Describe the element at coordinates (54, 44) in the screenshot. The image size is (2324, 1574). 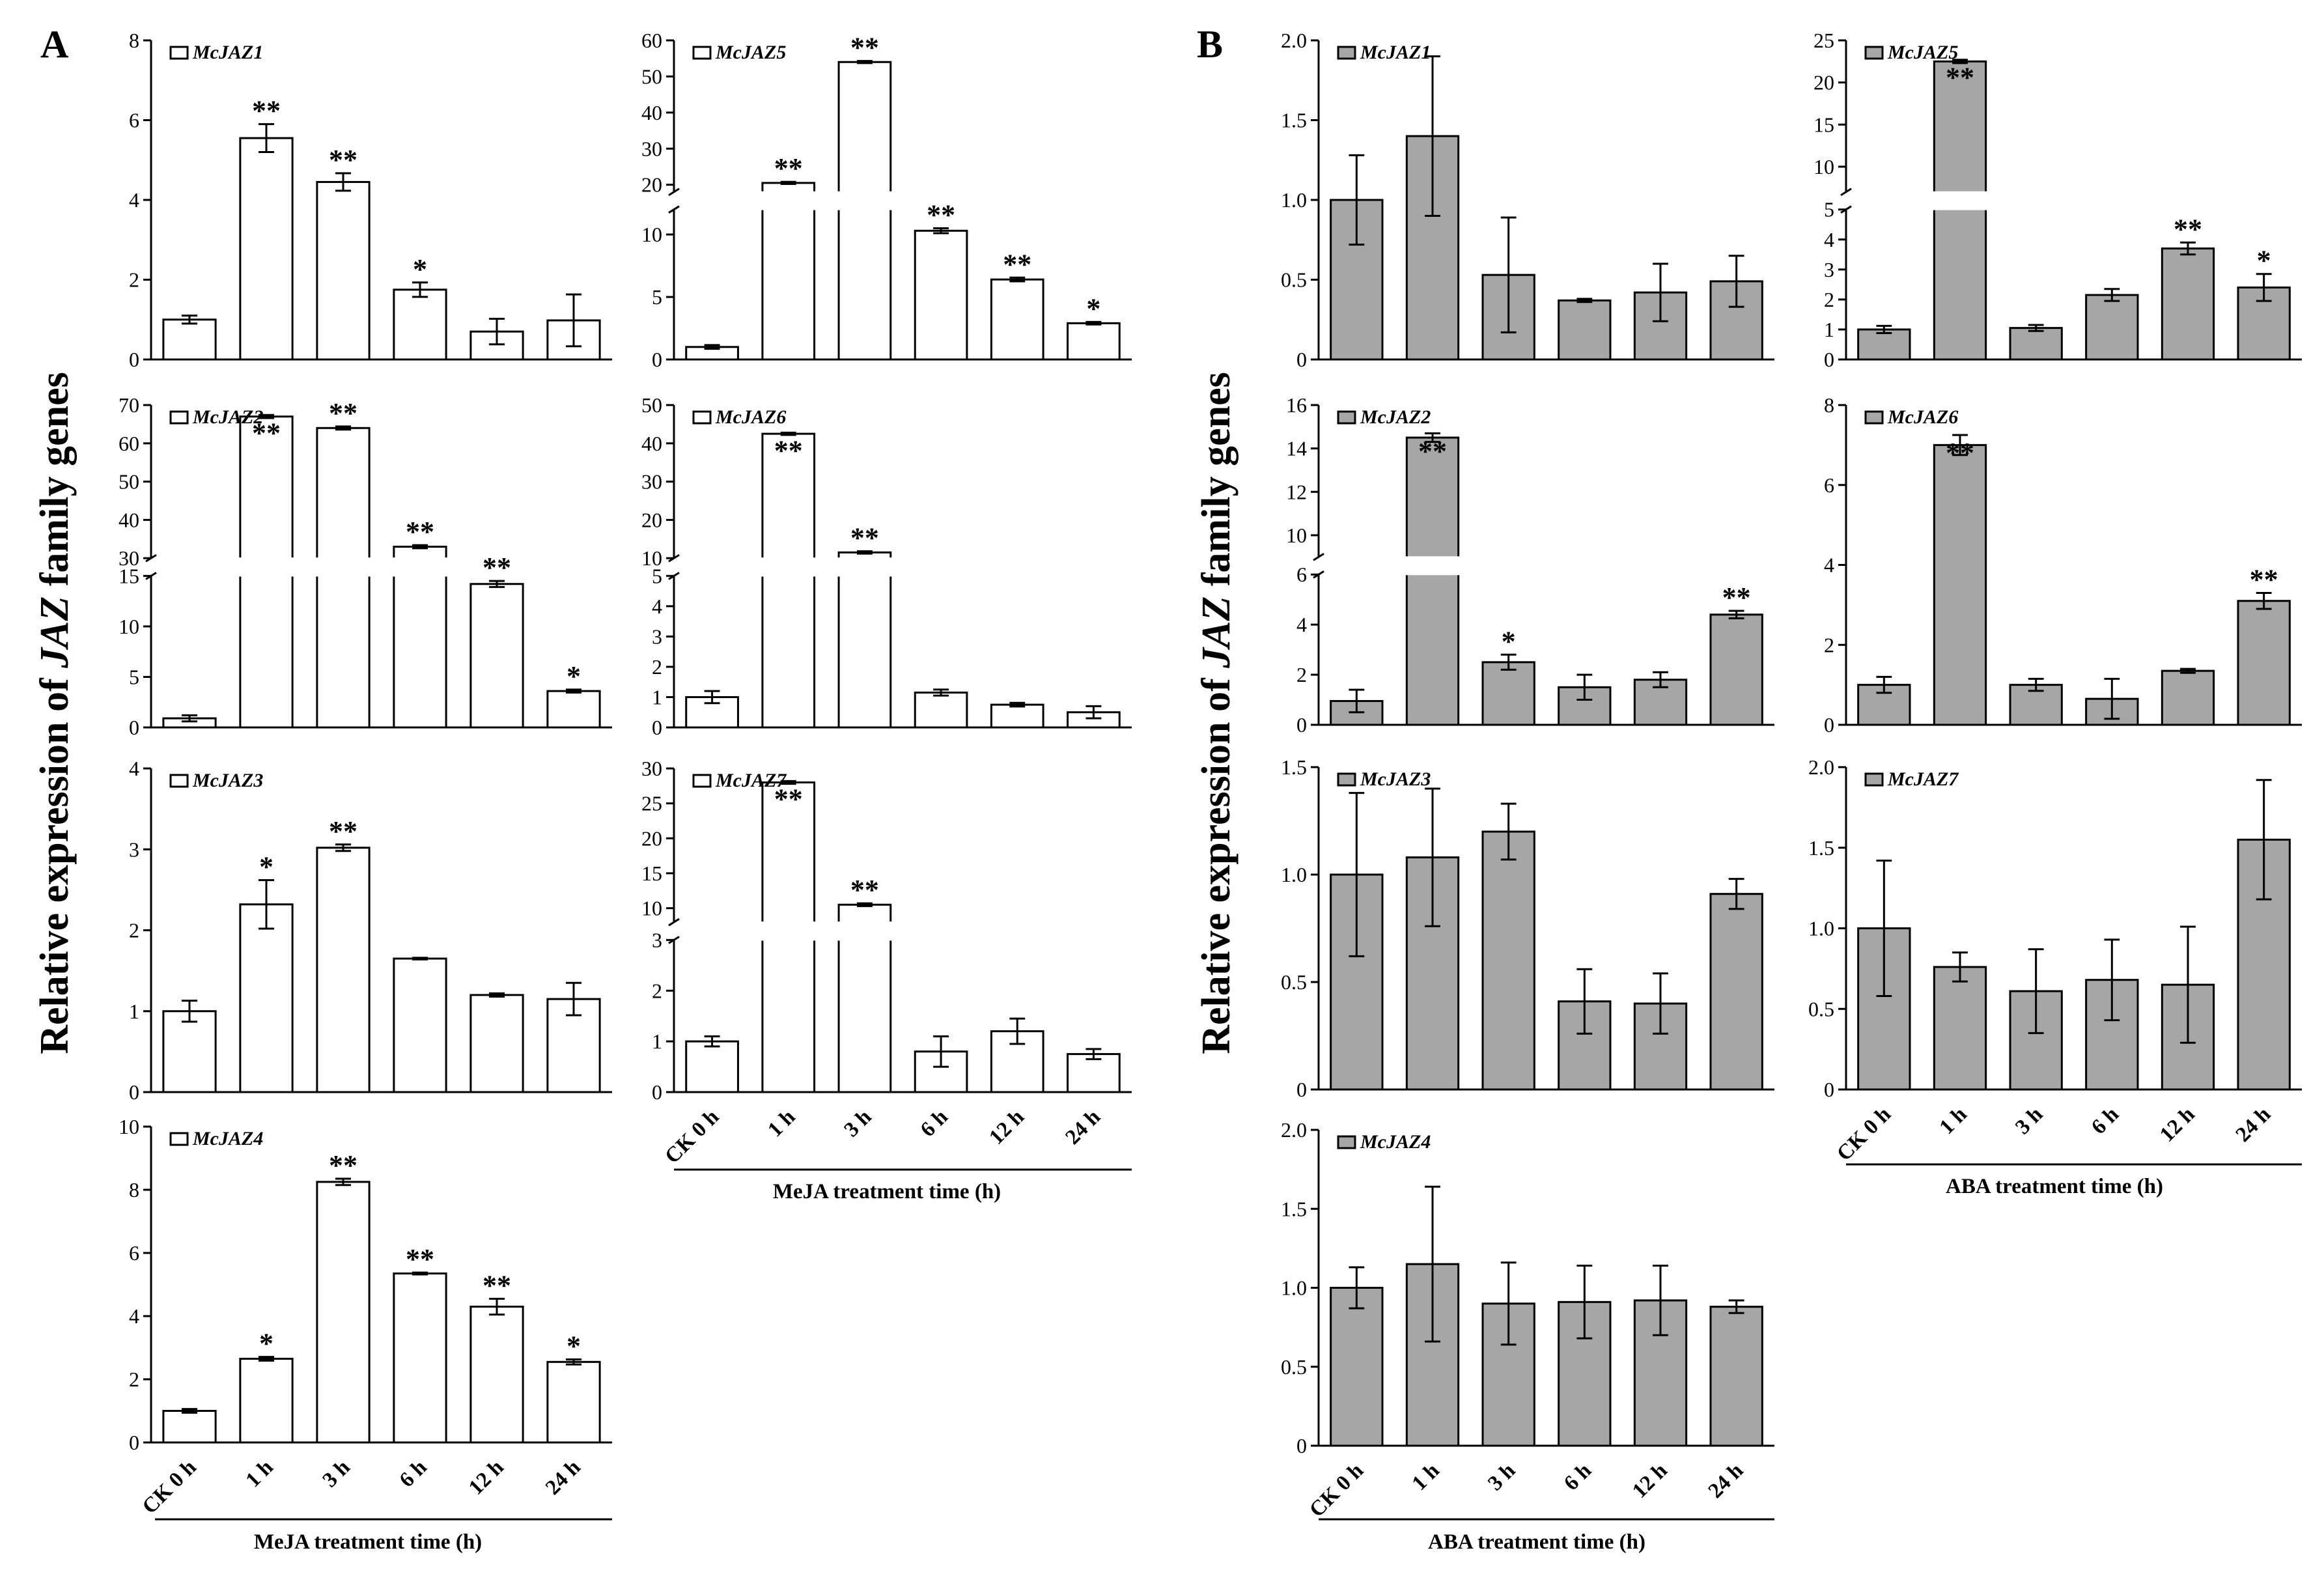
I see `panel-label-a: A` at that location.